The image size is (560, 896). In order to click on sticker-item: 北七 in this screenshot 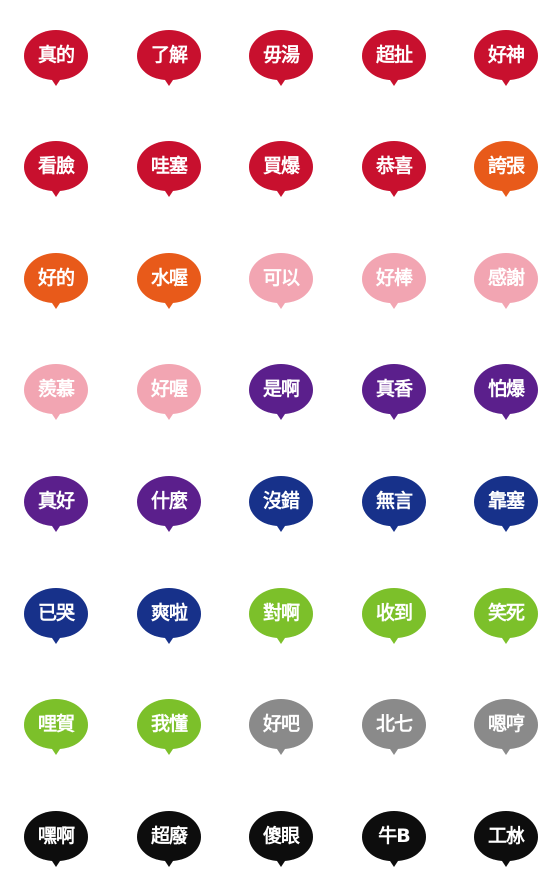, I will do `click(394, 728)`.